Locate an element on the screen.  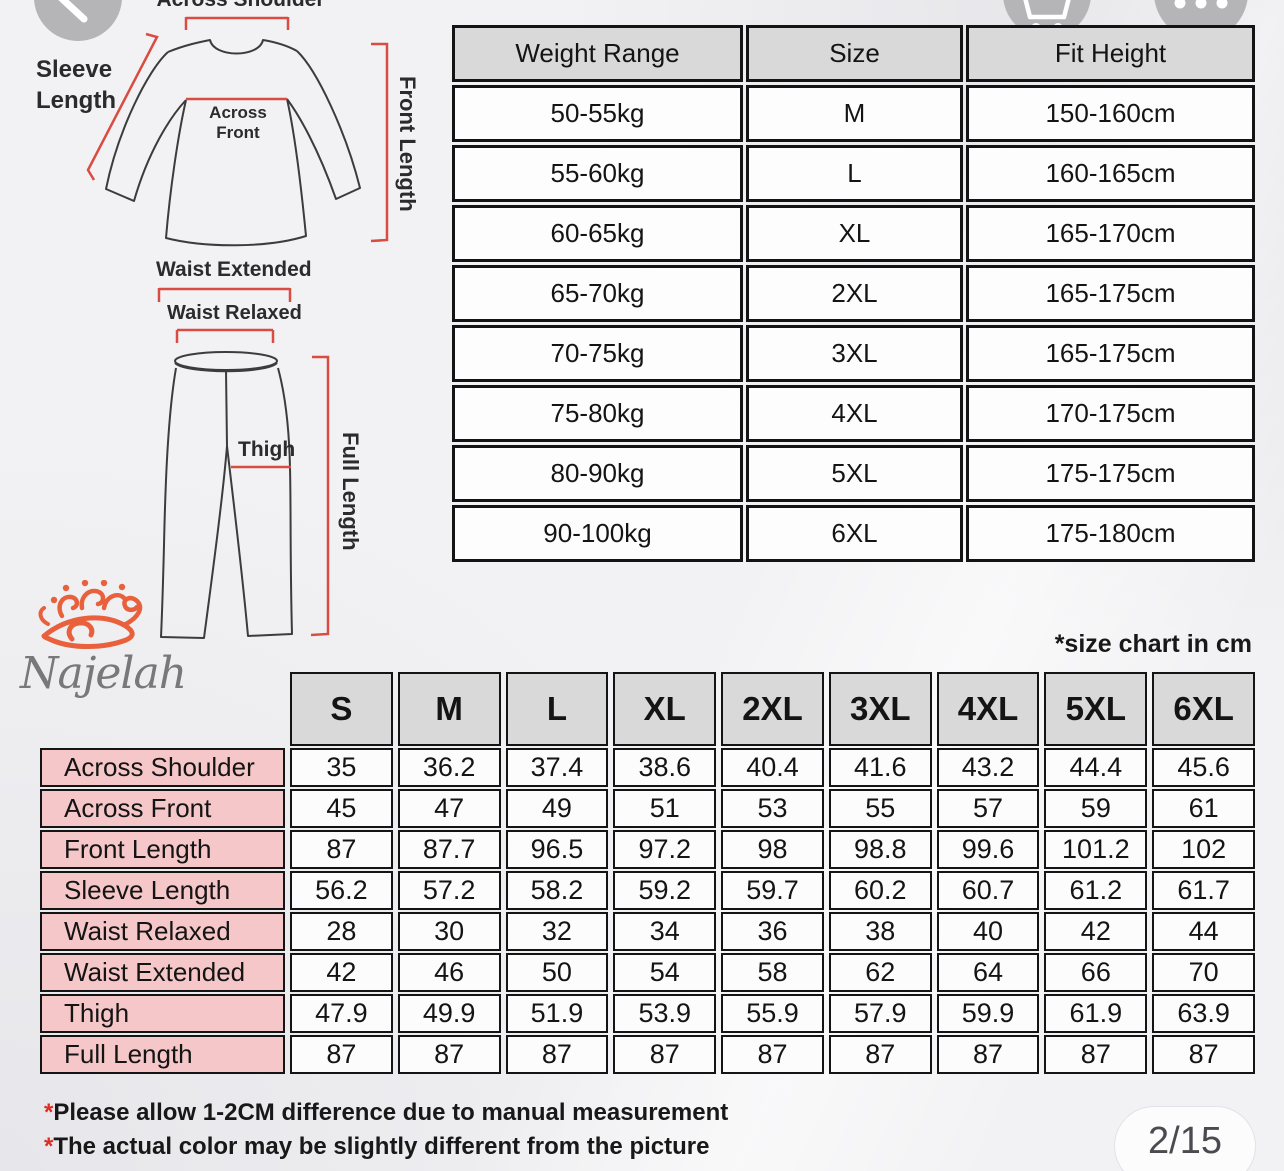
size-cell: 44.4 is located at coordinates (1096, 767).